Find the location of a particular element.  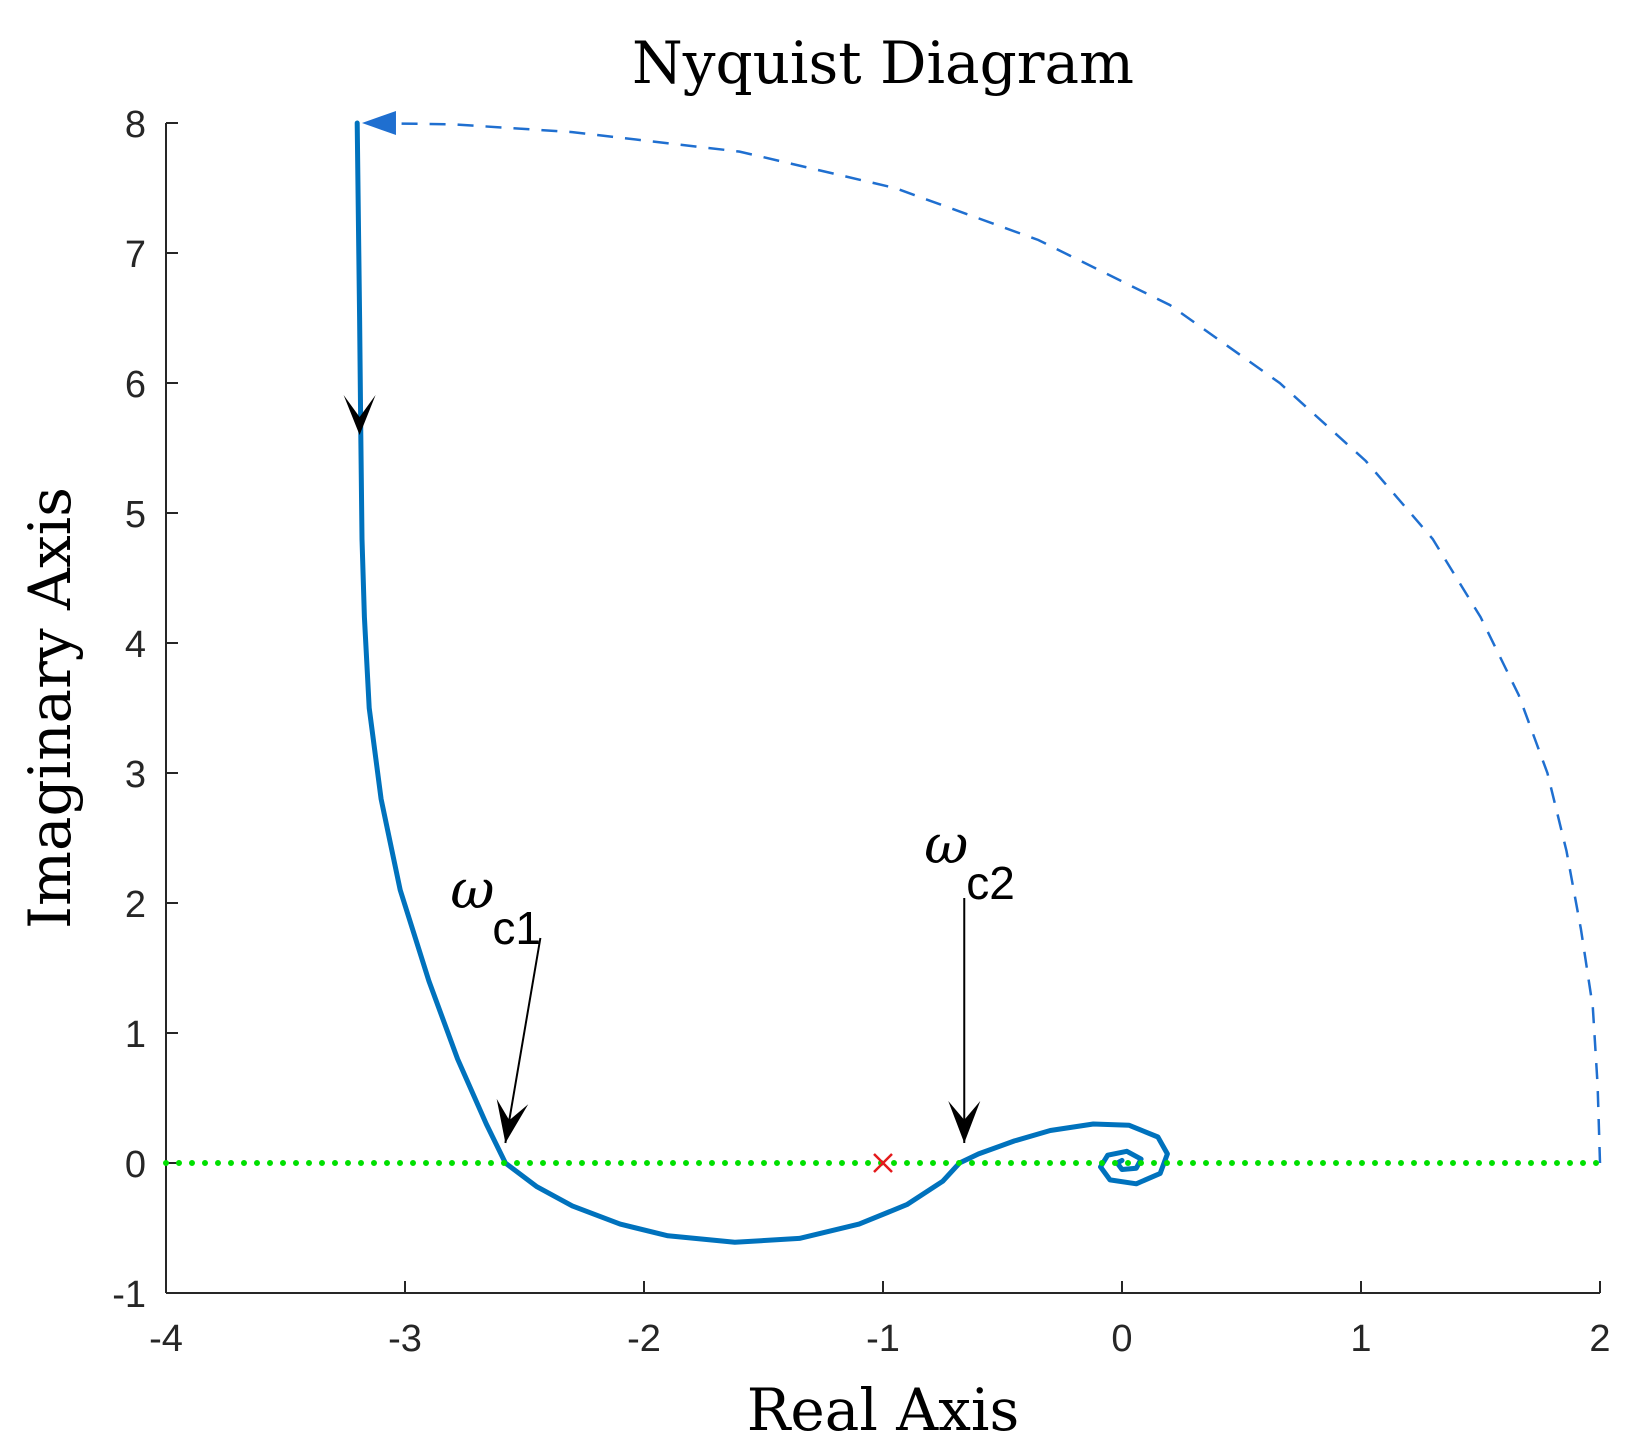

y-tick-label: 0 is located at coordinates (135, 1165).